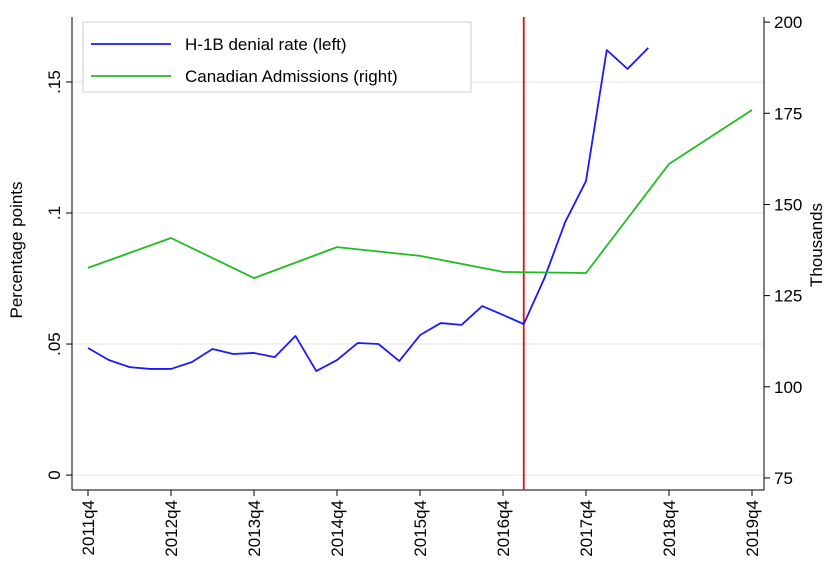 This screenshot has width=833, height=578. What do you see at coordinates (54, 82) in the screenshot?
I see `y-tick-label: .15` at bounding box center [54, 82].